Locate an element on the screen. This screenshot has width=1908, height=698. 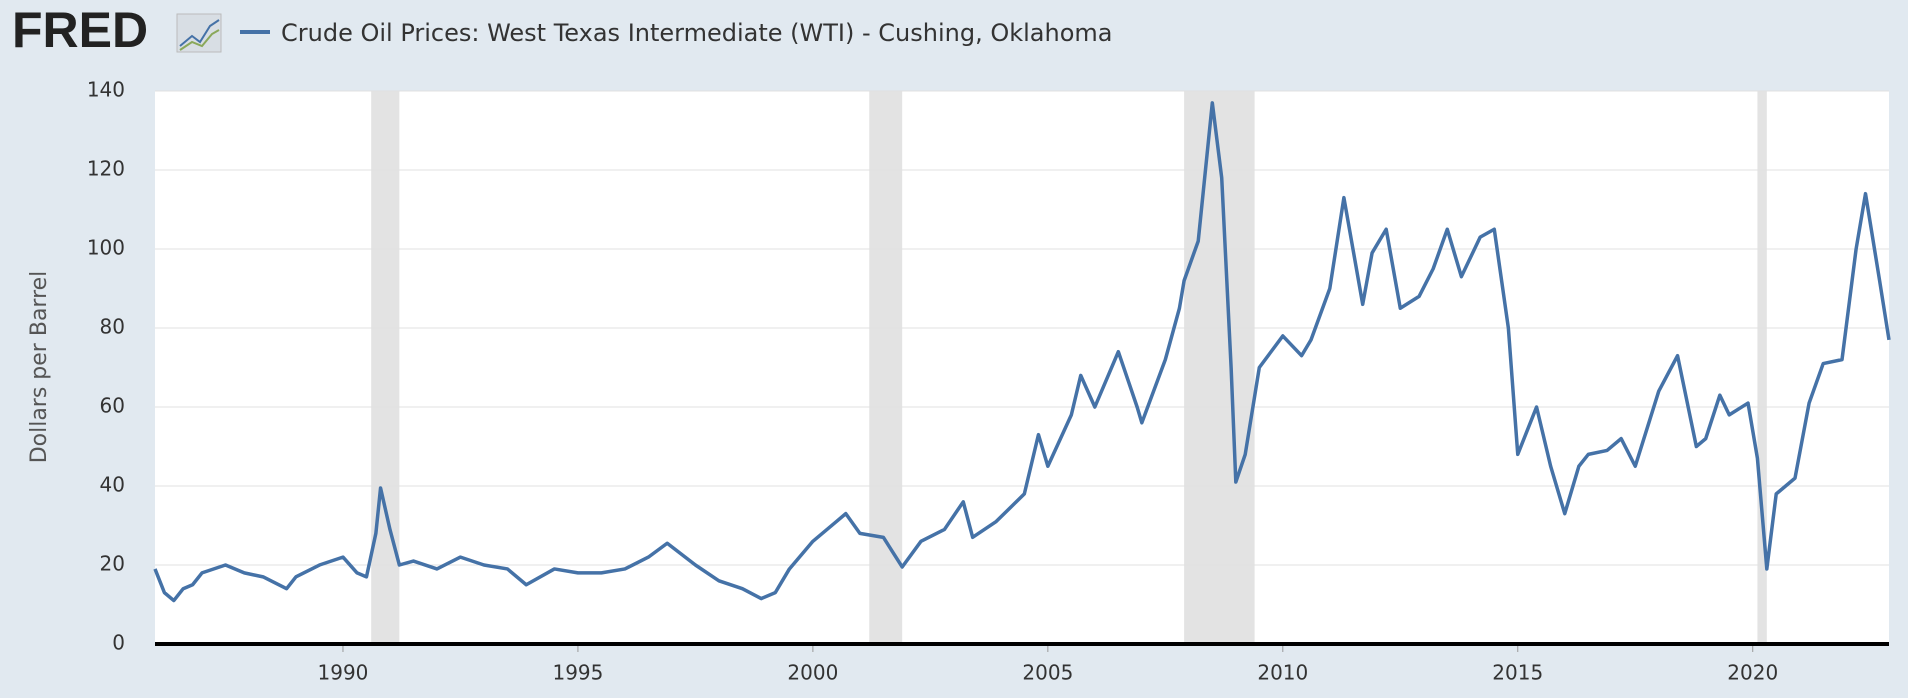
x-tick-label: 1990 is located at coordinates (343, 673).